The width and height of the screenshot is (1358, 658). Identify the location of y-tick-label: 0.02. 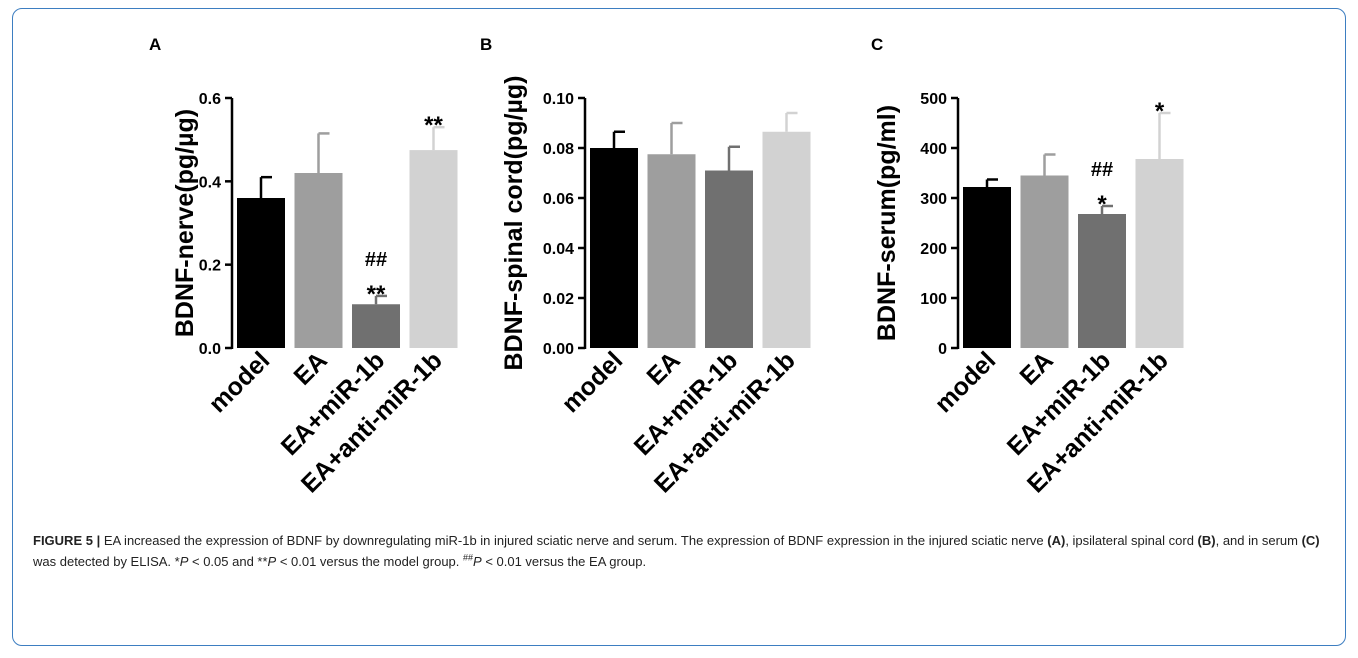
(558, 299).